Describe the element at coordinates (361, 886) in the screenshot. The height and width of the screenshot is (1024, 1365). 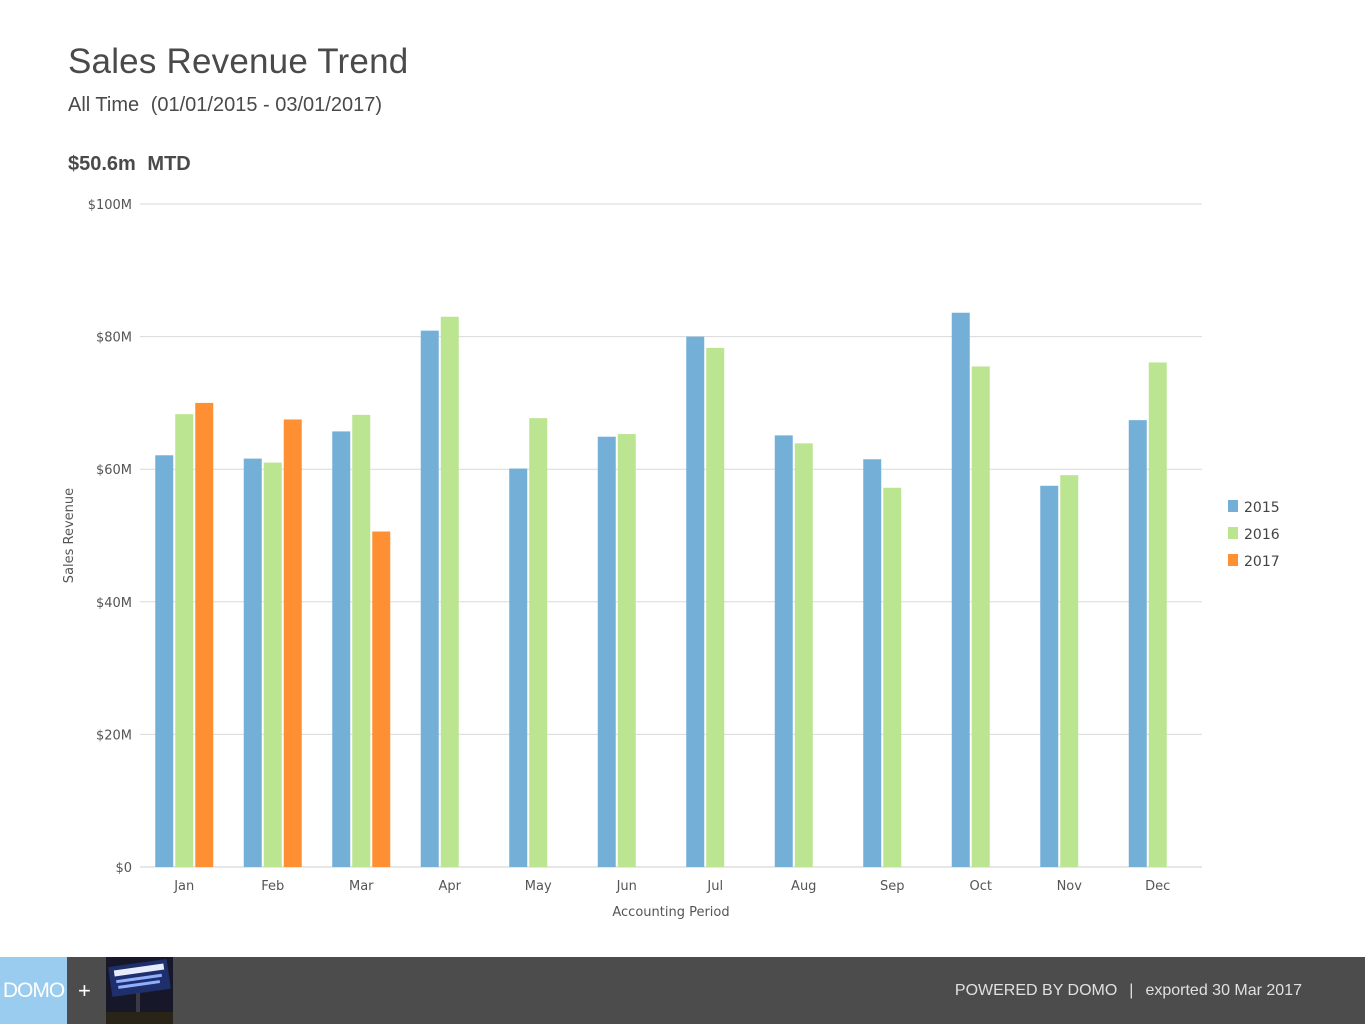
I see `x-tick-label: Mar` at that location.